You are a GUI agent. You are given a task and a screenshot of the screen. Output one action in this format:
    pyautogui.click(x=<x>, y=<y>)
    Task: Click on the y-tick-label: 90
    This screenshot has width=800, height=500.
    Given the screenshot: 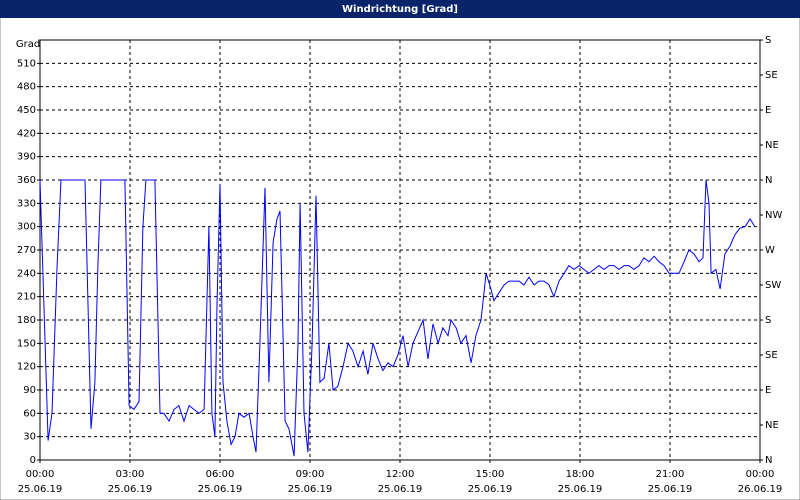 What is the action you would take?
    pyautogui.click(x=29, y=390)
    